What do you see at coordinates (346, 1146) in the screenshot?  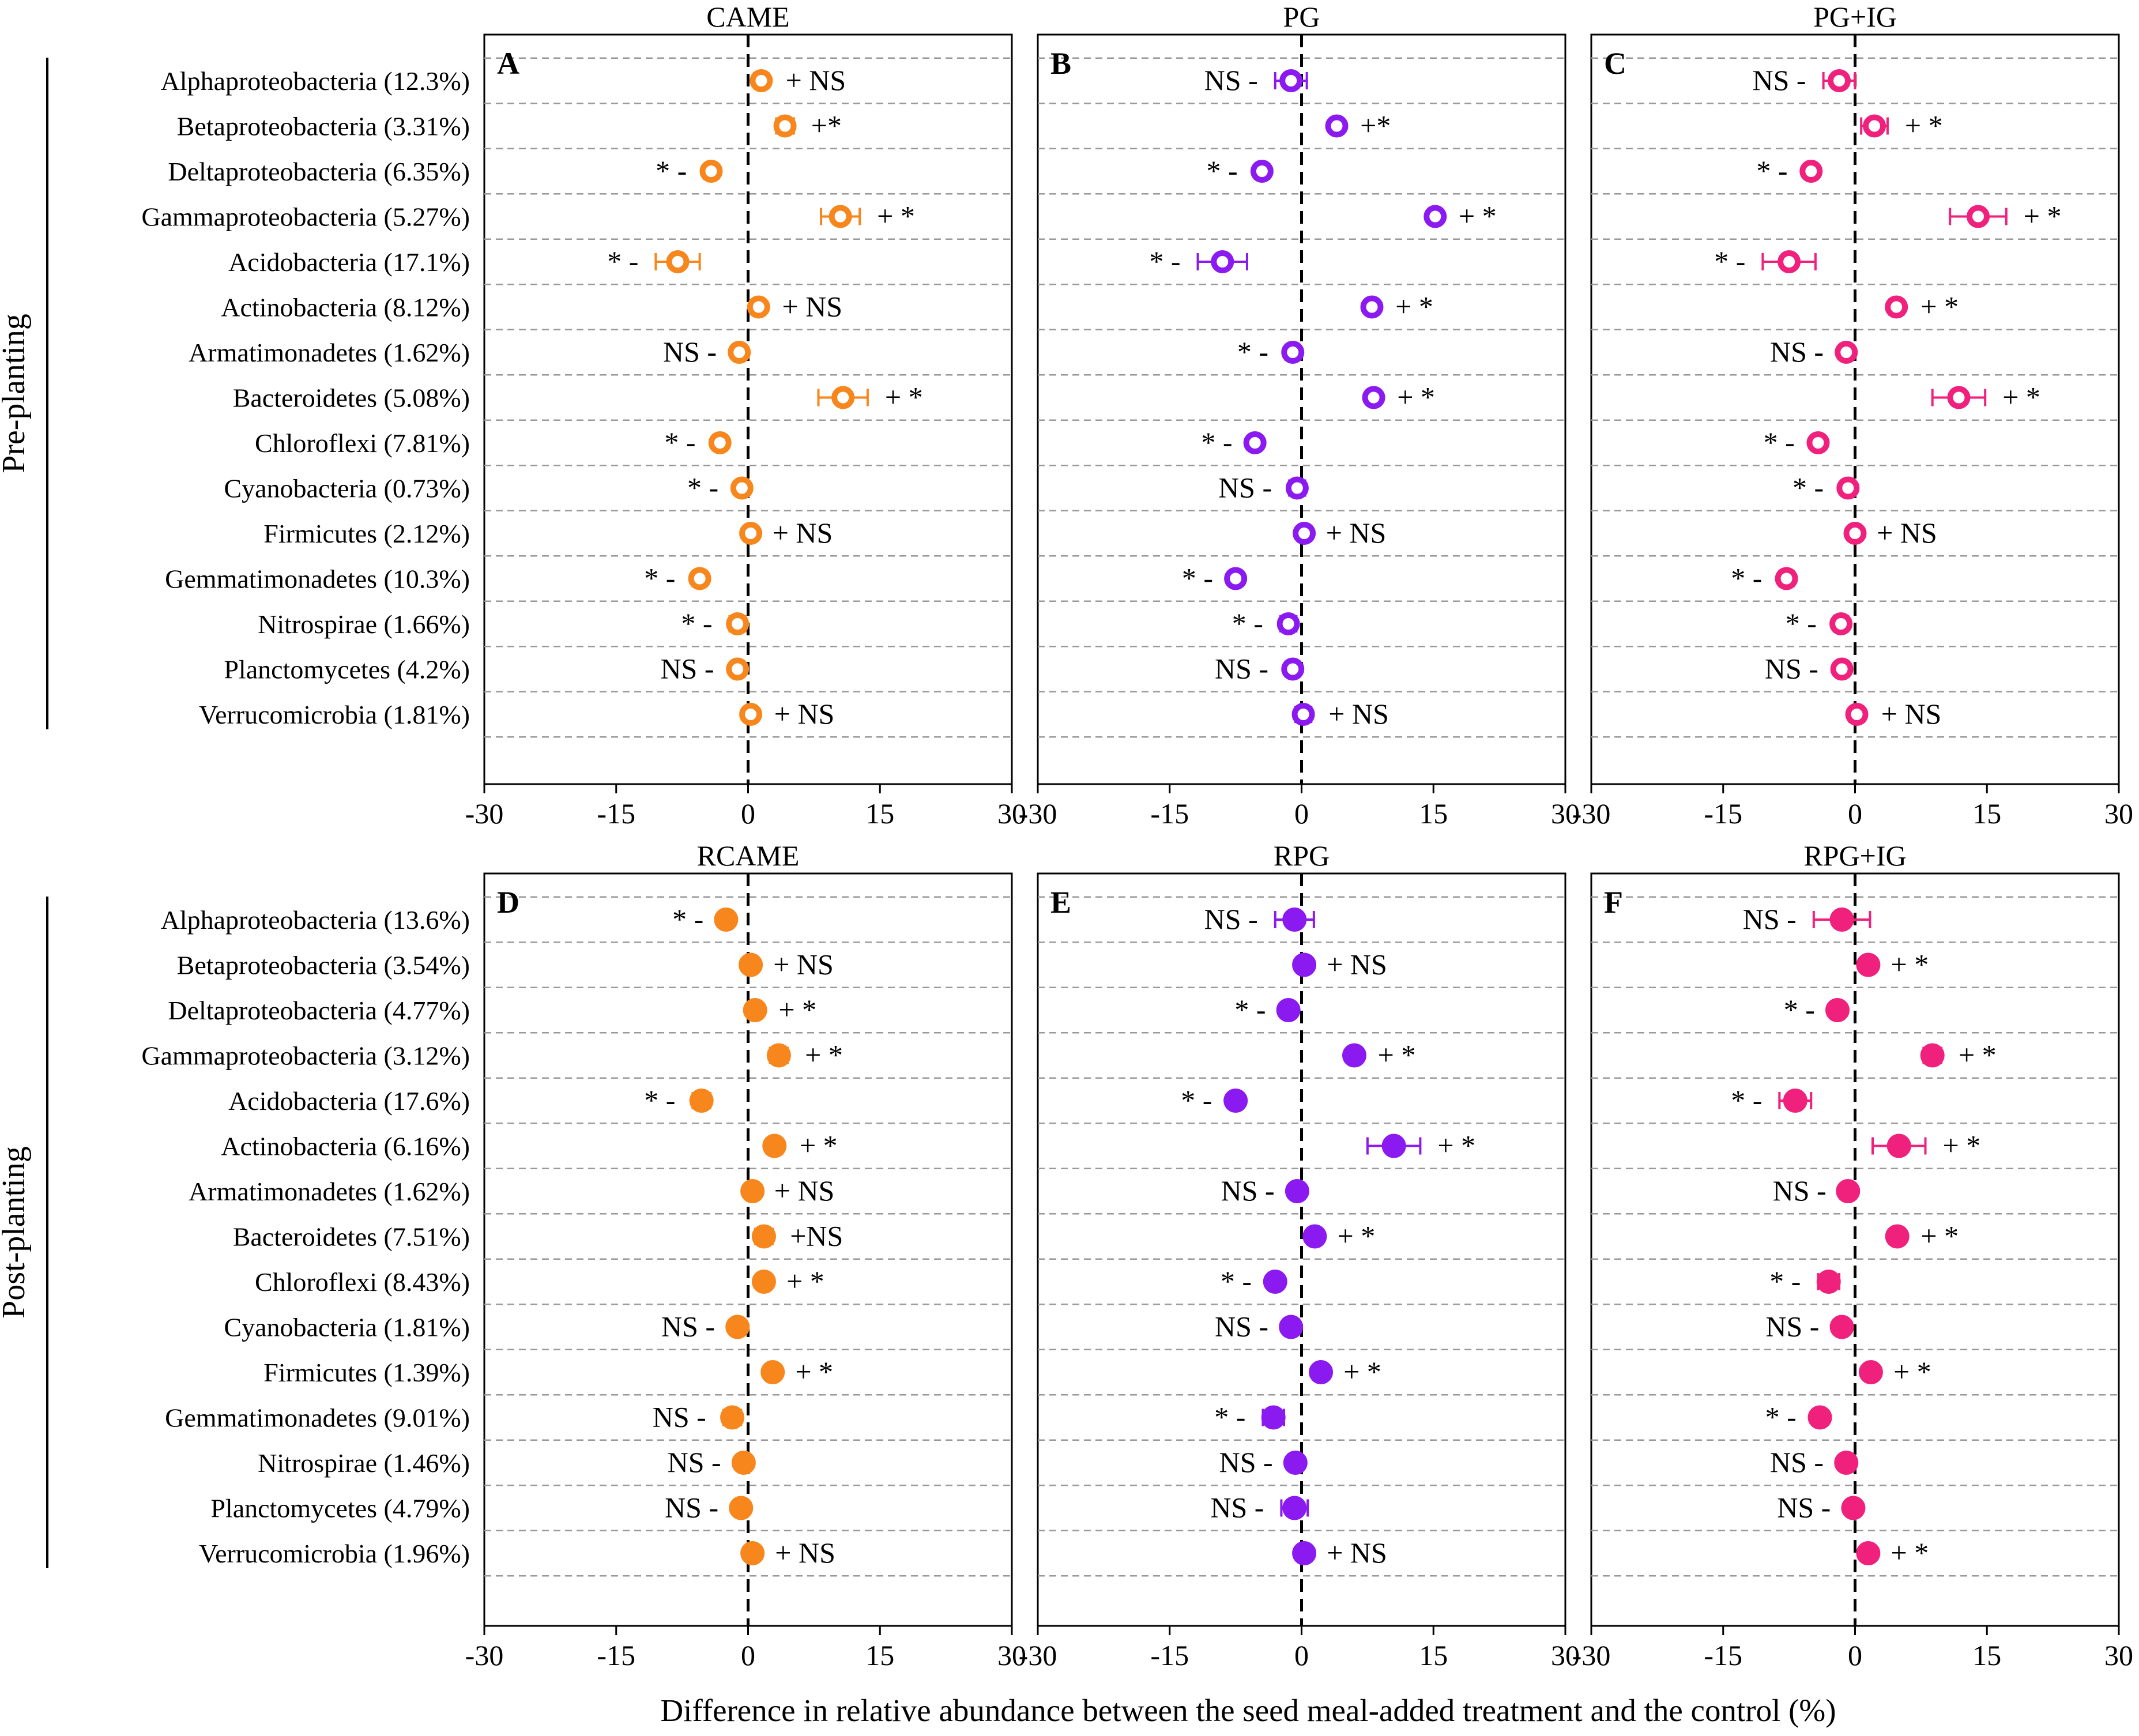 I see `row-label: Actinobacteria (6.16%)` at bounding box center [346, 1146].